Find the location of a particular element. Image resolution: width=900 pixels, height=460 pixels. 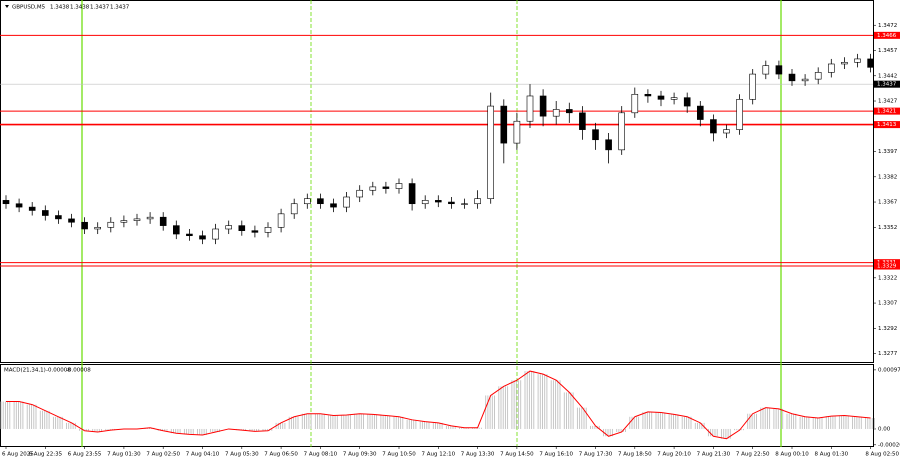

y-tick-label: 1.3292 is located at coordinates (887, 329).